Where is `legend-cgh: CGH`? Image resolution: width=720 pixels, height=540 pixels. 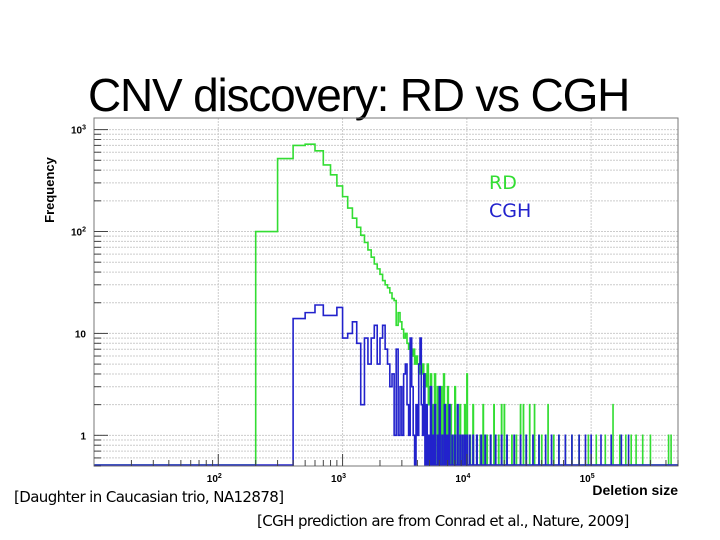 legend-cgh: CGH is located at coordinates (510, 211).